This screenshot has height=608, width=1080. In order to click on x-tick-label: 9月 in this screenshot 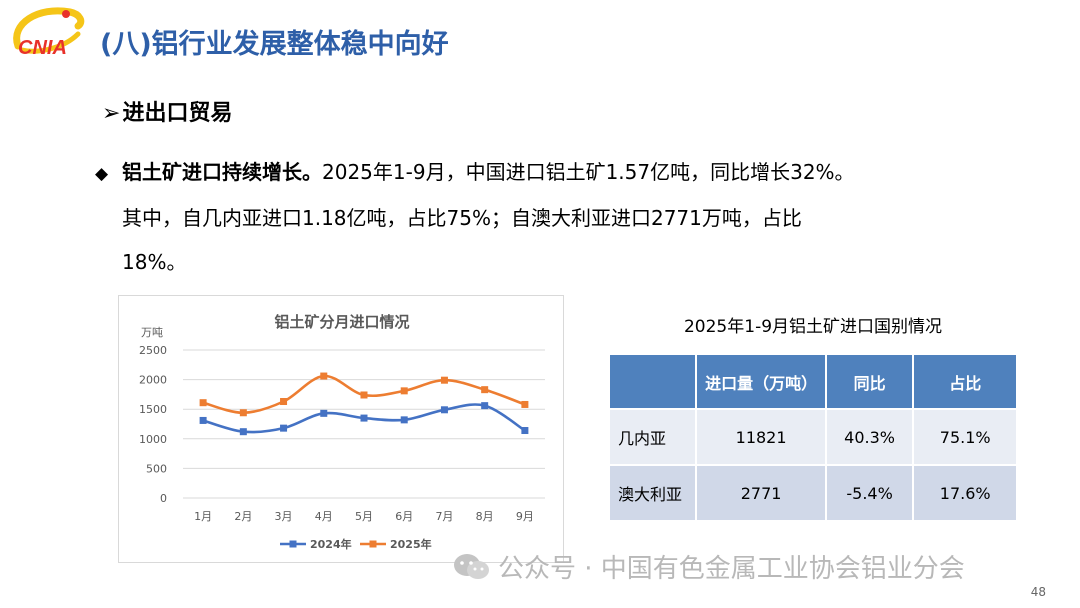, I will do `click(525, 516)`.